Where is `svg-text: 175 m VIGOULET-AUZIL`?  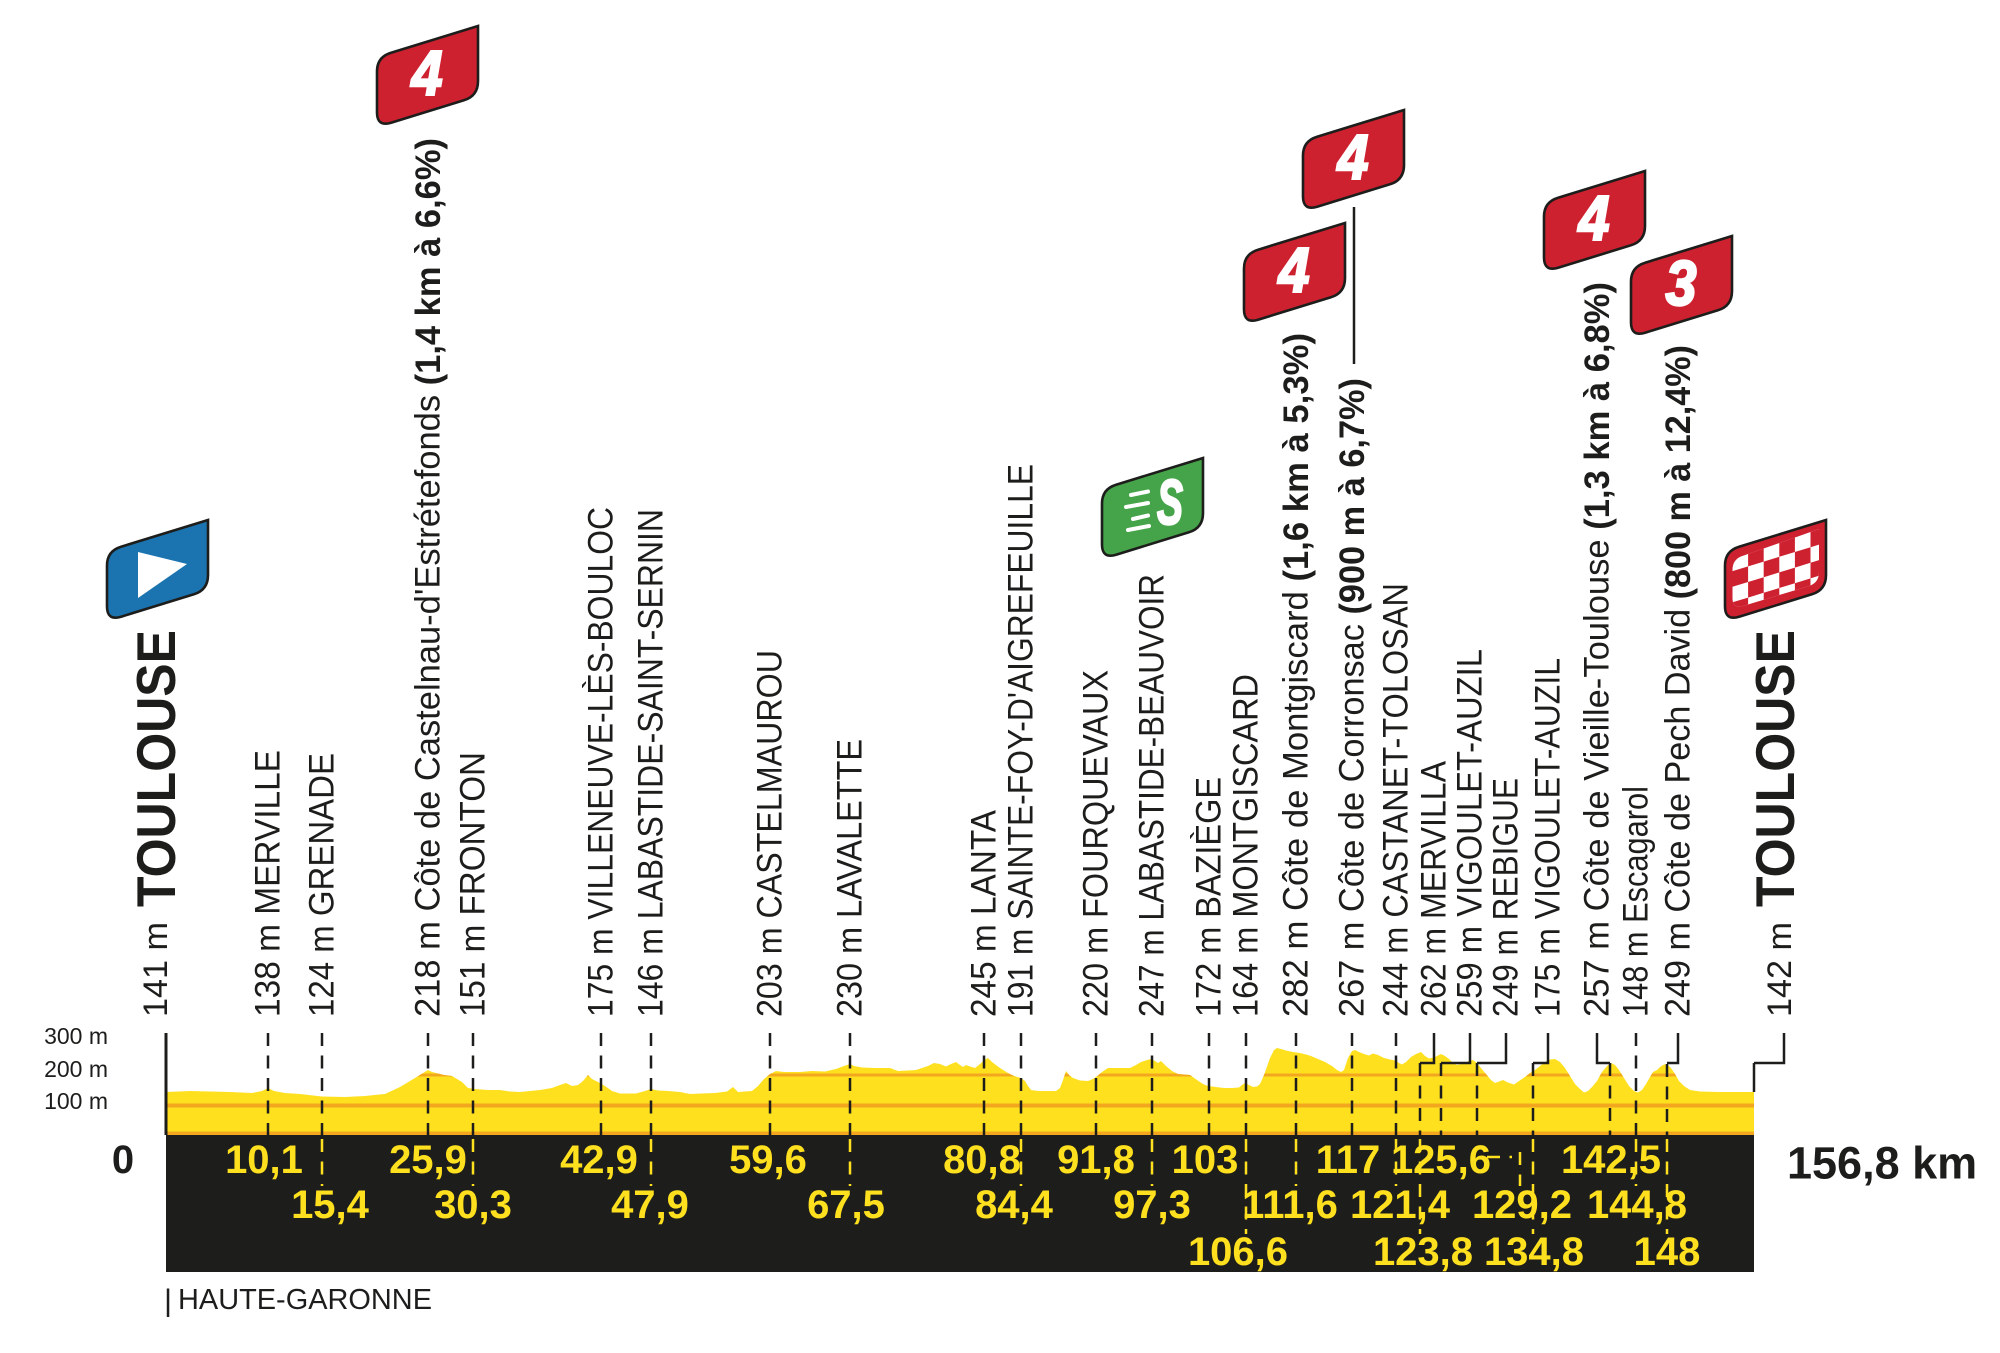
svg-text: 175 m VIGOULET-AUZIL is located at coordinates (1548, 837).